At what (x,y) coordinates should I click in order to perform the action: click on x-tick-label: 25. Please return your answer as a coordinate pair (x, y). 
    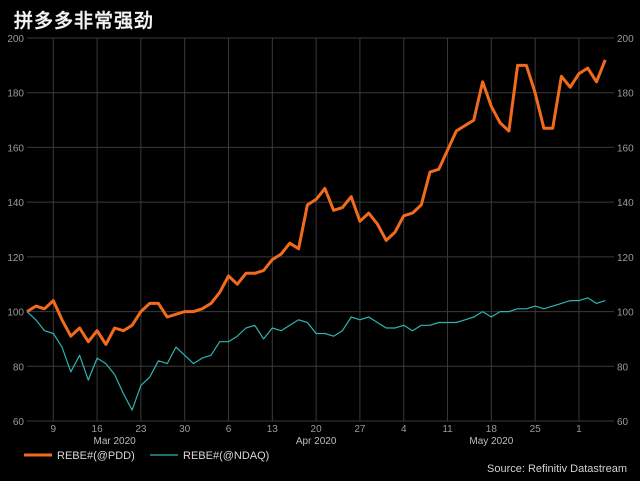
    Looking at the image, I should click on (536, 429).